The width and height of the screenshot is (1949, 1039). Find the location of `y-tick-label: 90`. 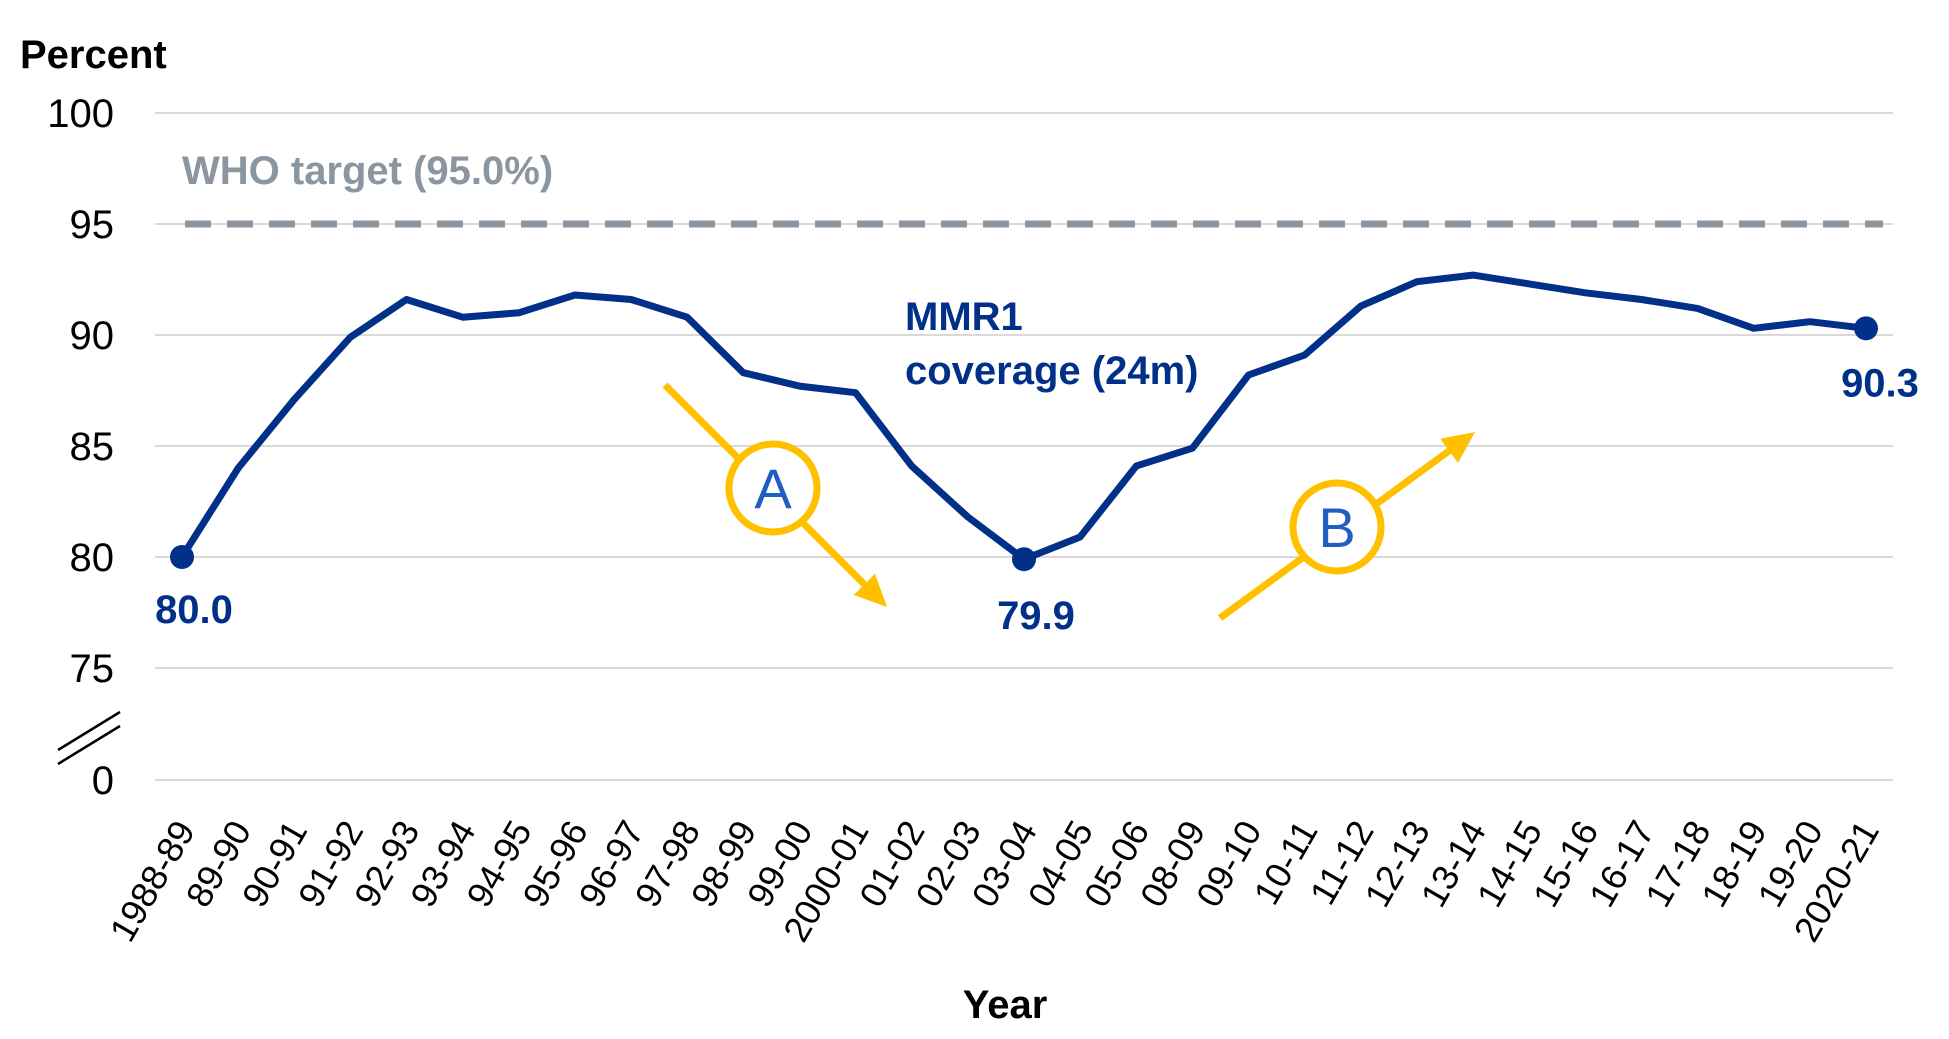

y-tick-label: 90 is located at coordinates (92, 336).